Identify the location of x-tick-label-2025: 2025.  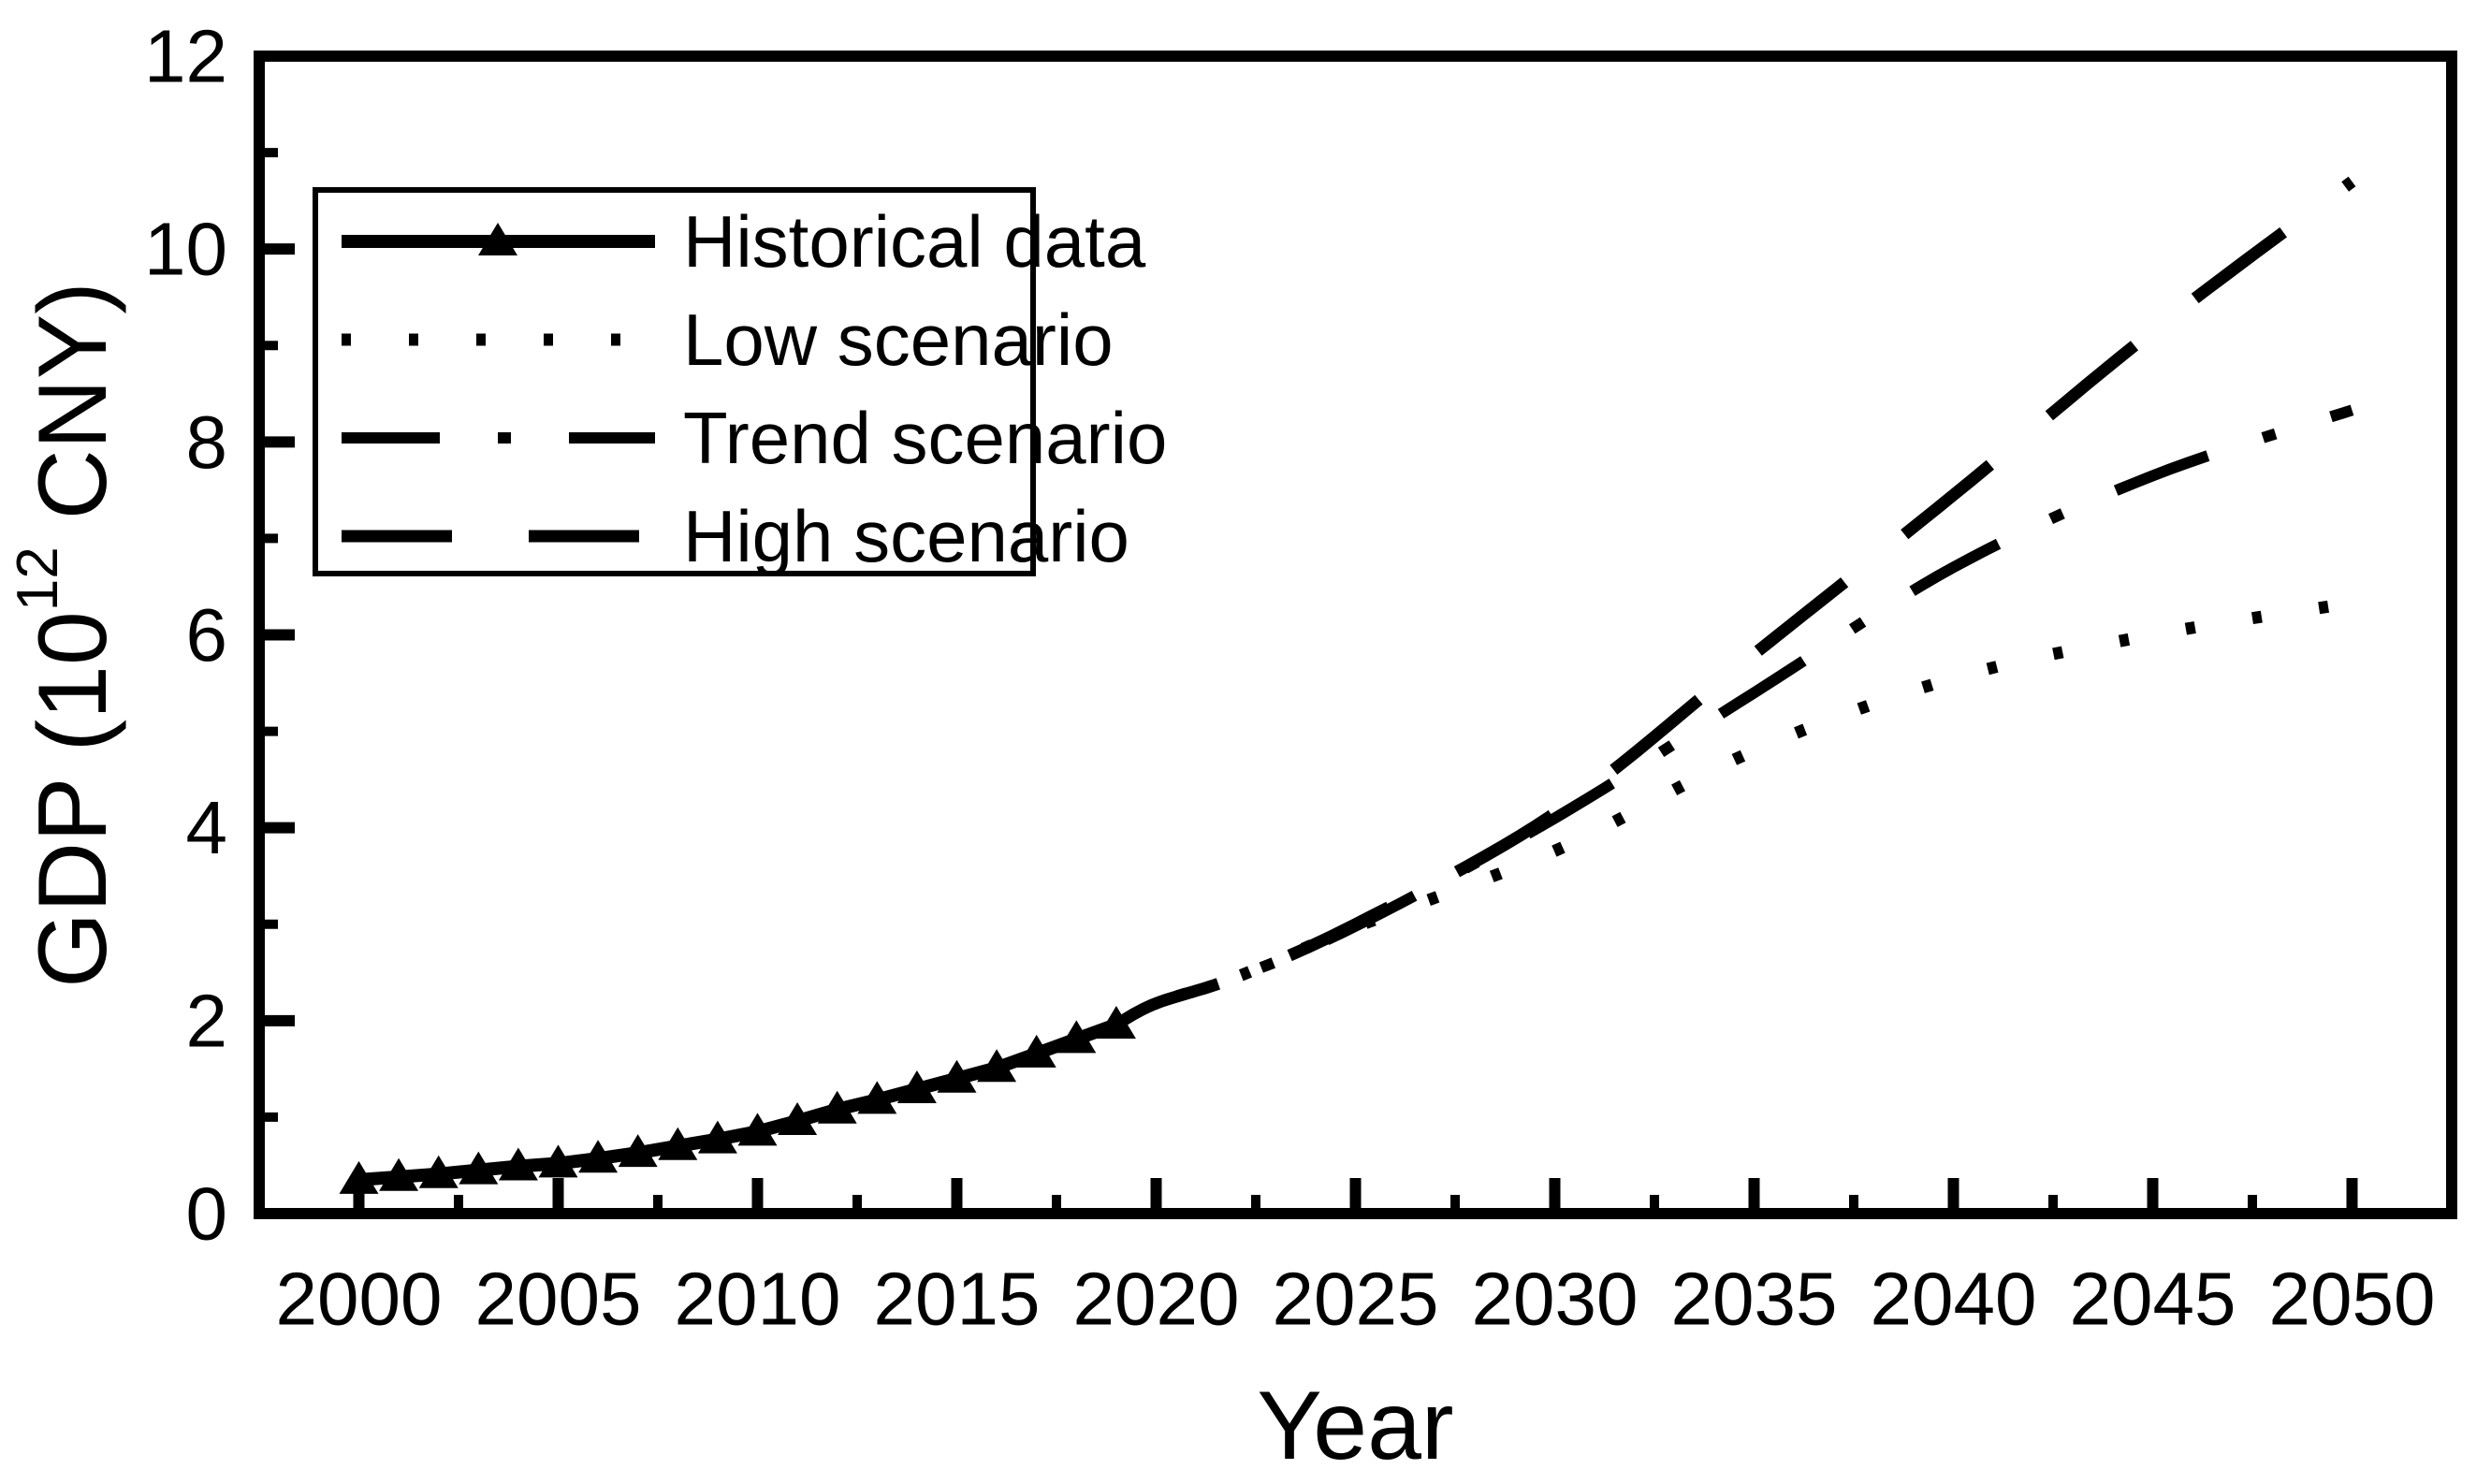
(1356, 1299).